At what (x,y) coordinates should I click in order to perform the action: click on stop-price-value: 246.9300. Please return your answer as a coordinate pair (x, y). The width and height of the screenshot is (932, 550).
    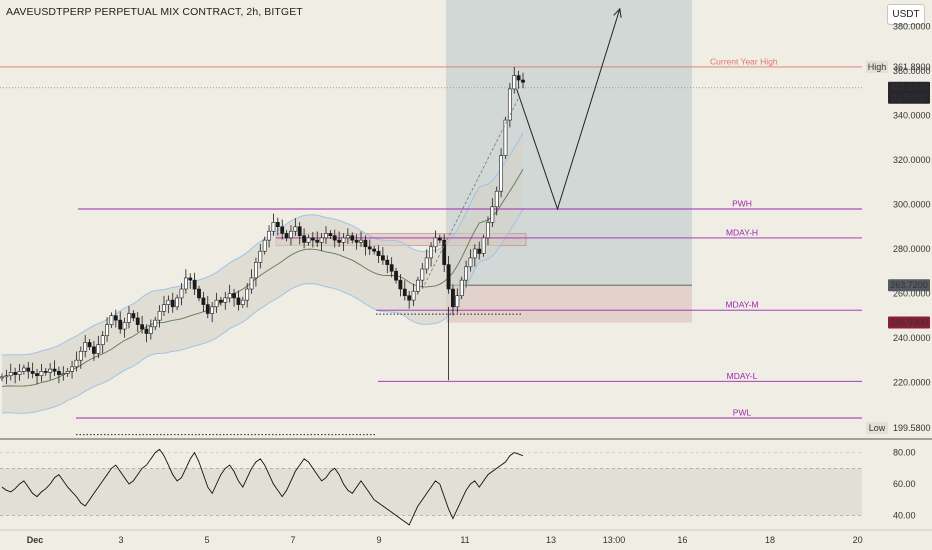
    Looking at the image, I should click on (909, 323).